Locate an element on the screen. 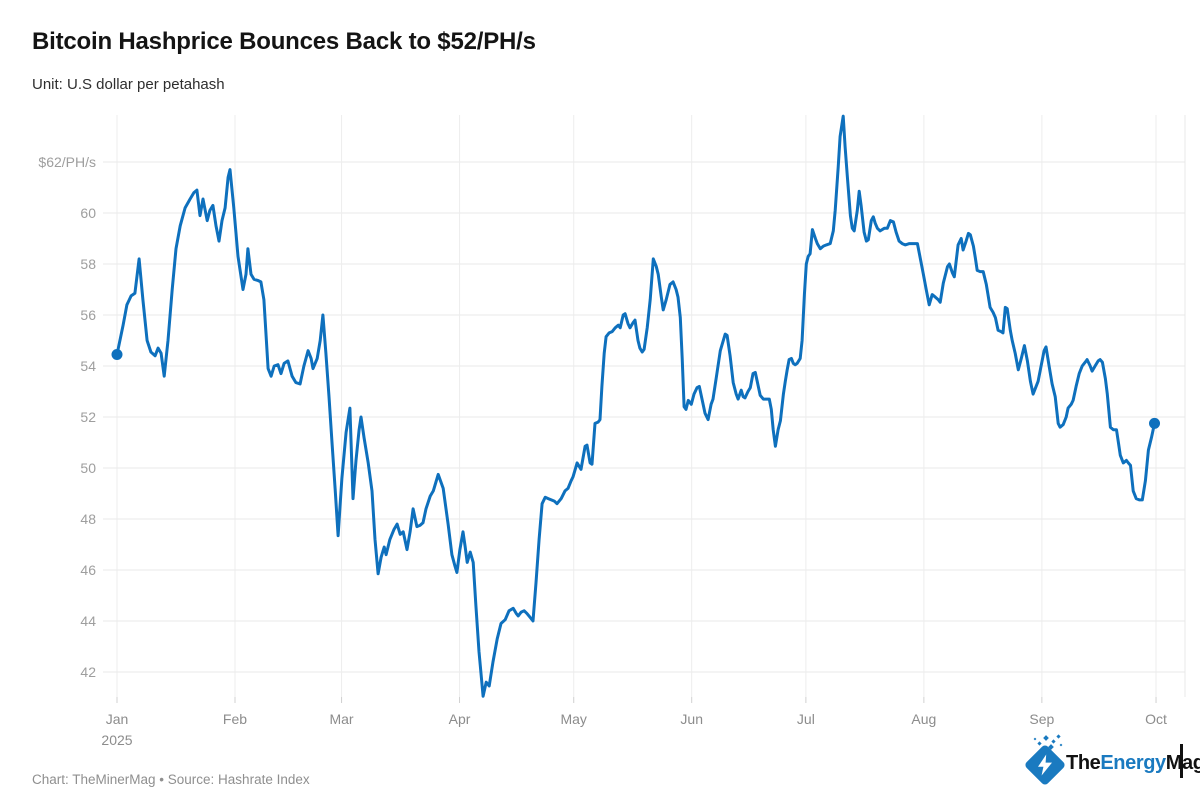 This screenshot has height=800, width=1200. x-axis-month-label: Oct is located at coordinates (1156, 719).